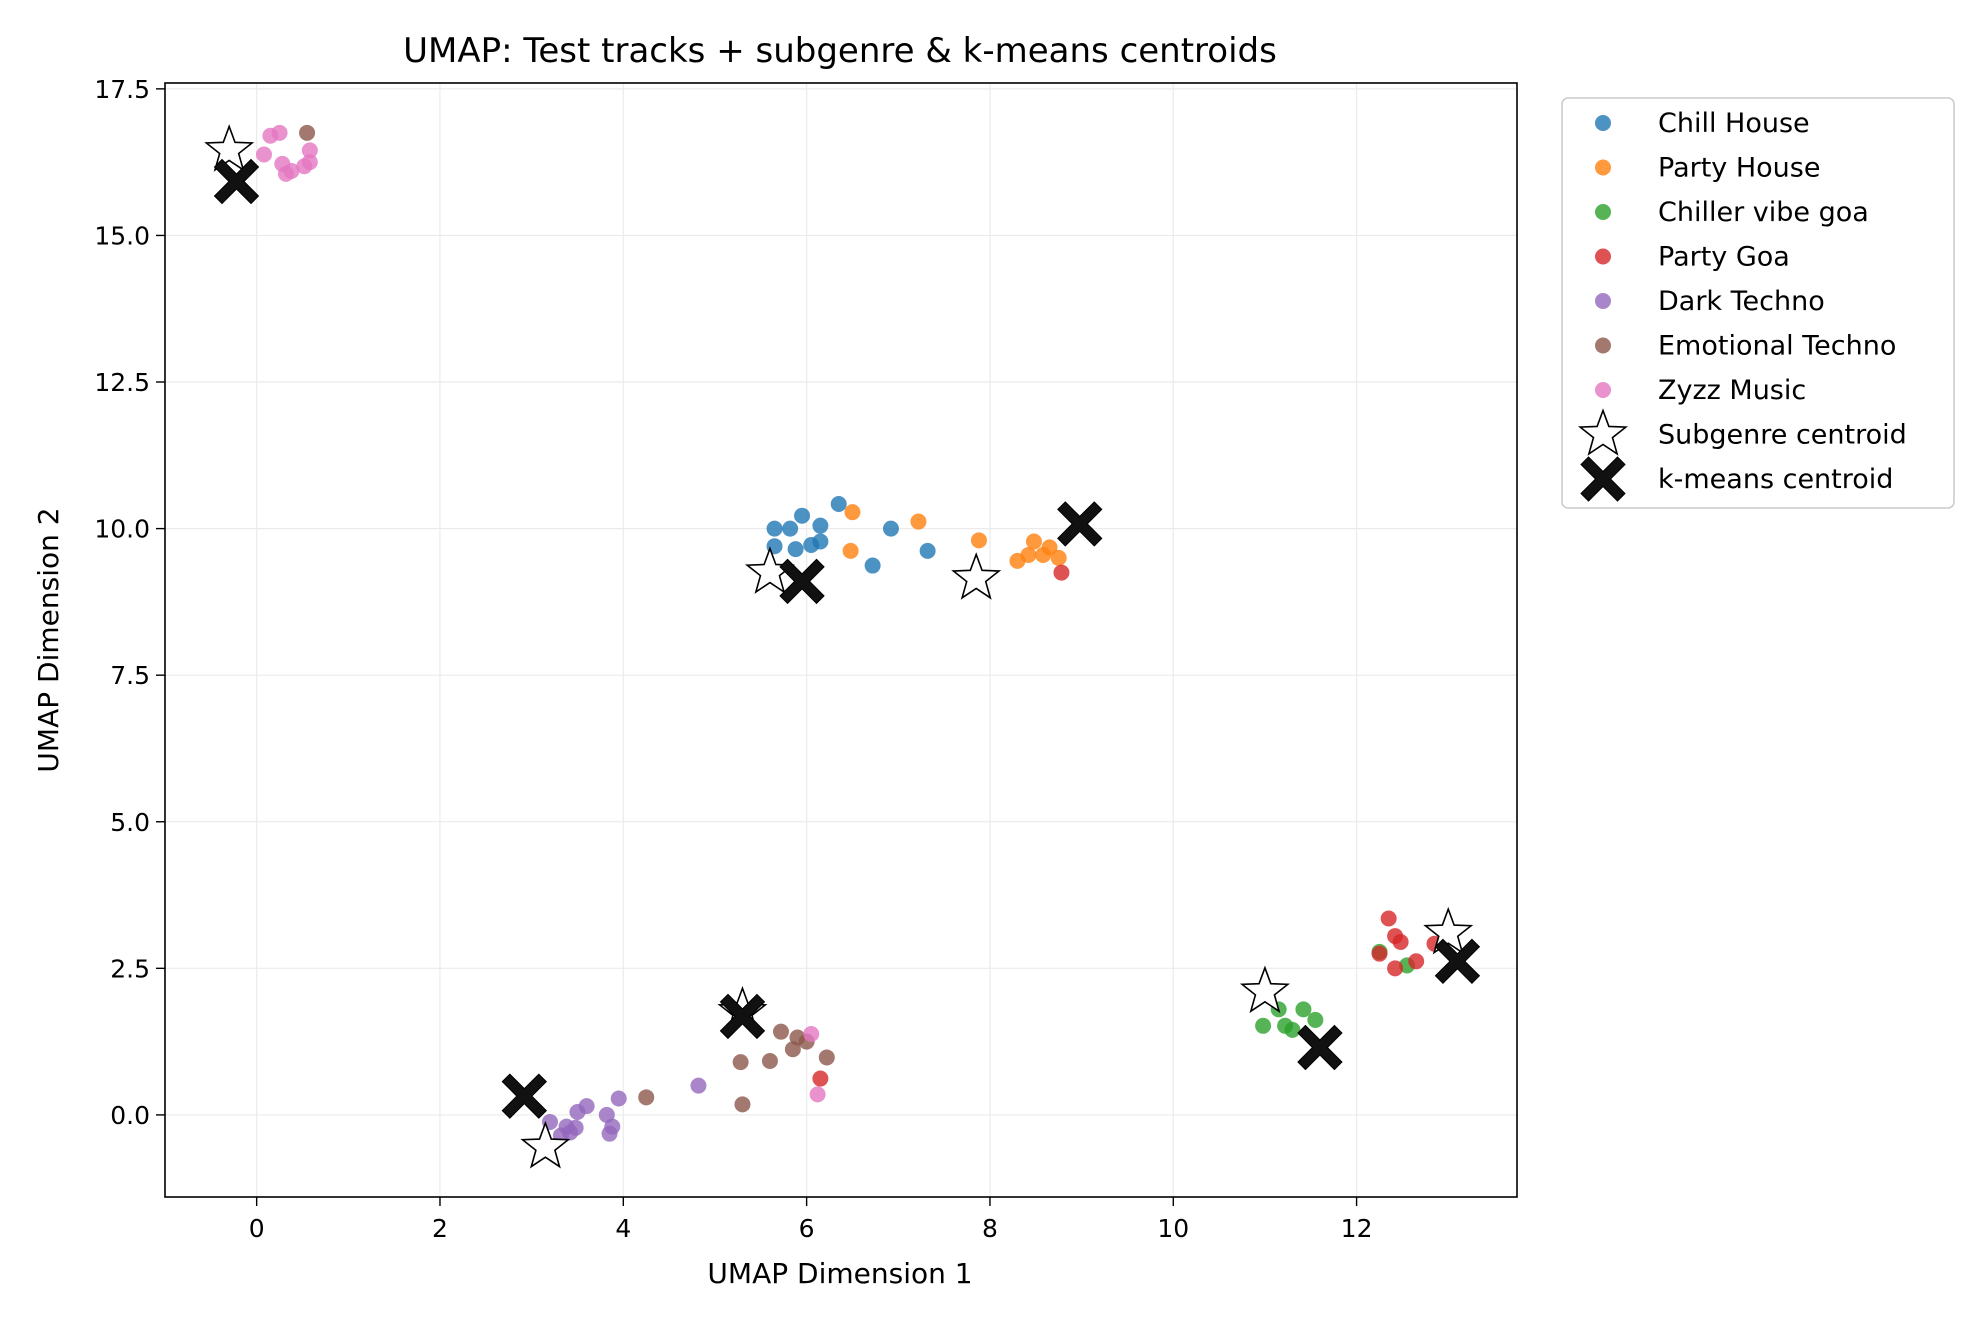 This screenshot has height=1320, width=1980. What do you see at coordinates (122, 235) in the screenshot?
I see `y-tick-label: 15.0` at bounding box center [122, 235].